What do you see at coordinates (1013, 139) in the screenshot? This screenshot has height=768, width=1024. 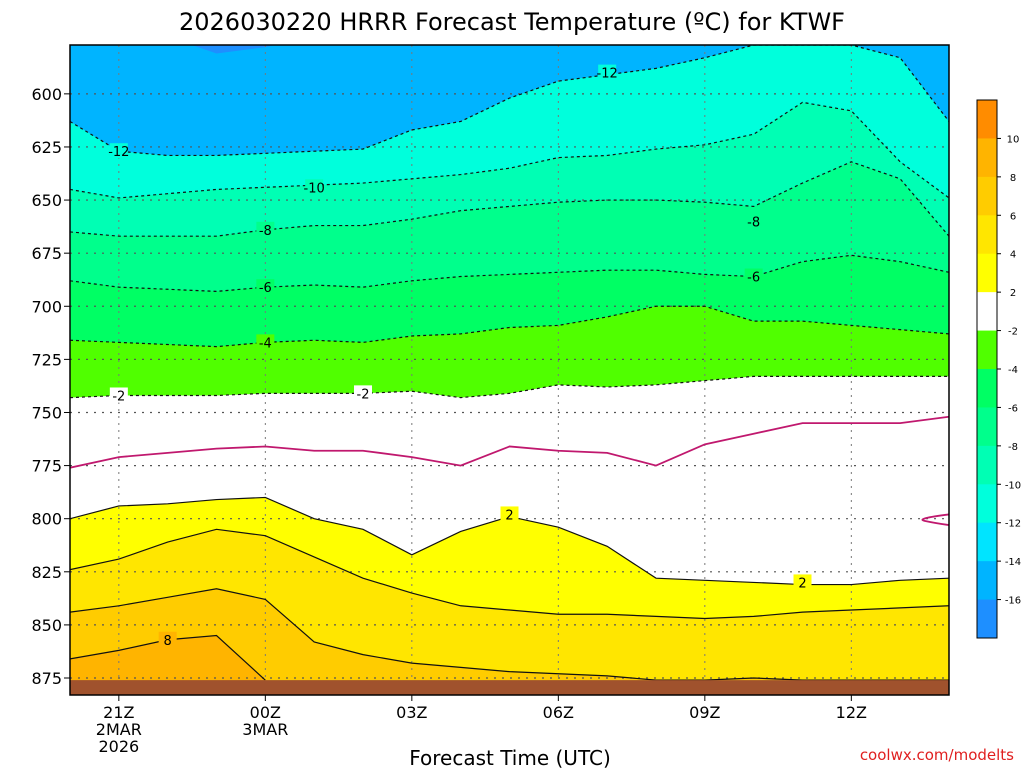 I see `colorbar-label: 10` at bounding box center [1013, 139].